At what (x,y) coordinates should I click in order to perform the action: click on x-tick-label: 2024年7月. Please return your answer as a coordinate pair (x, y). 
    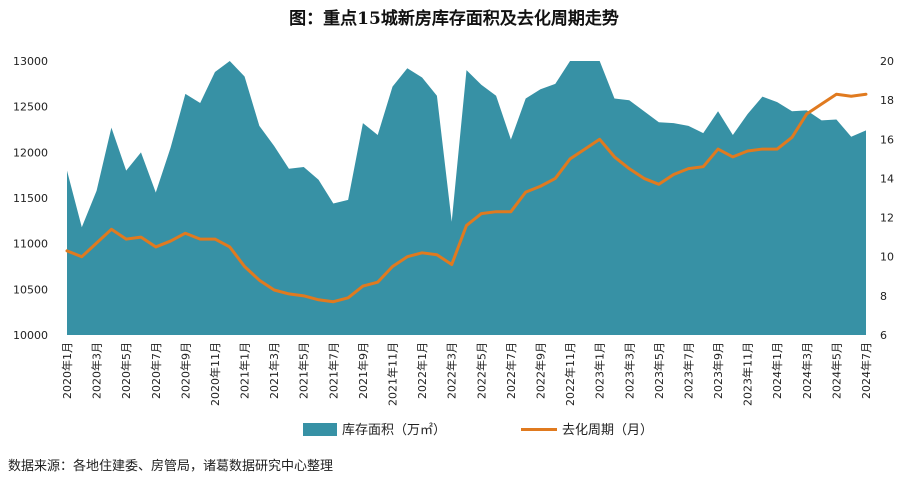
    Looking at the image, I should click on (866, 370).